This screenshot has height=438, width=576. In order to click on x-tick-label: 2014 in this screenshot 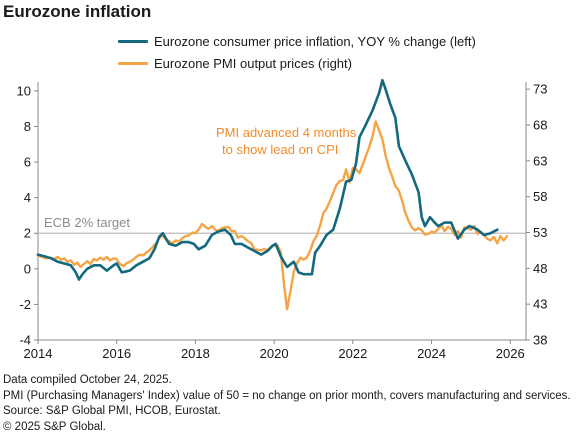, I will do `click(38, 353)`.